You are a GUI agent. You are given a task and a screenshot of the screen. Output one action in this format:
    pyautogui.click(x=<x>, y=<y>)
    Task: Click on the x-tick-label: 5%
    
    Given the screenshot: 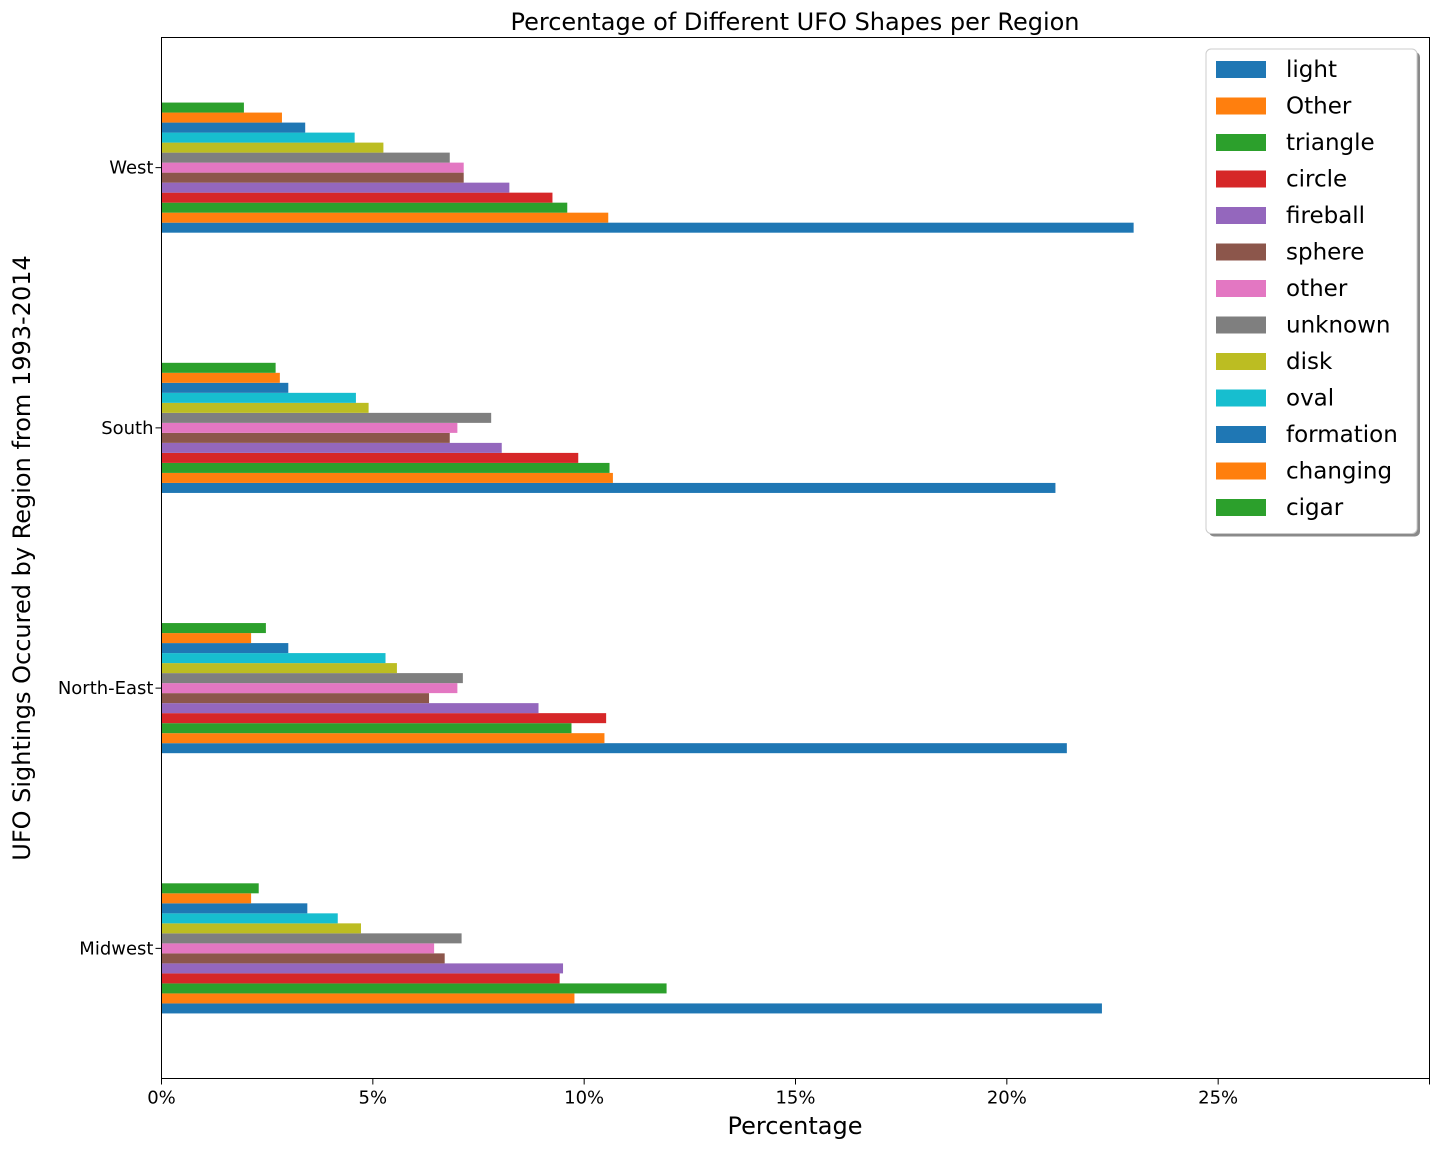 What is the action you would take?
    pyautogui.click(x=373, y=1098)
    